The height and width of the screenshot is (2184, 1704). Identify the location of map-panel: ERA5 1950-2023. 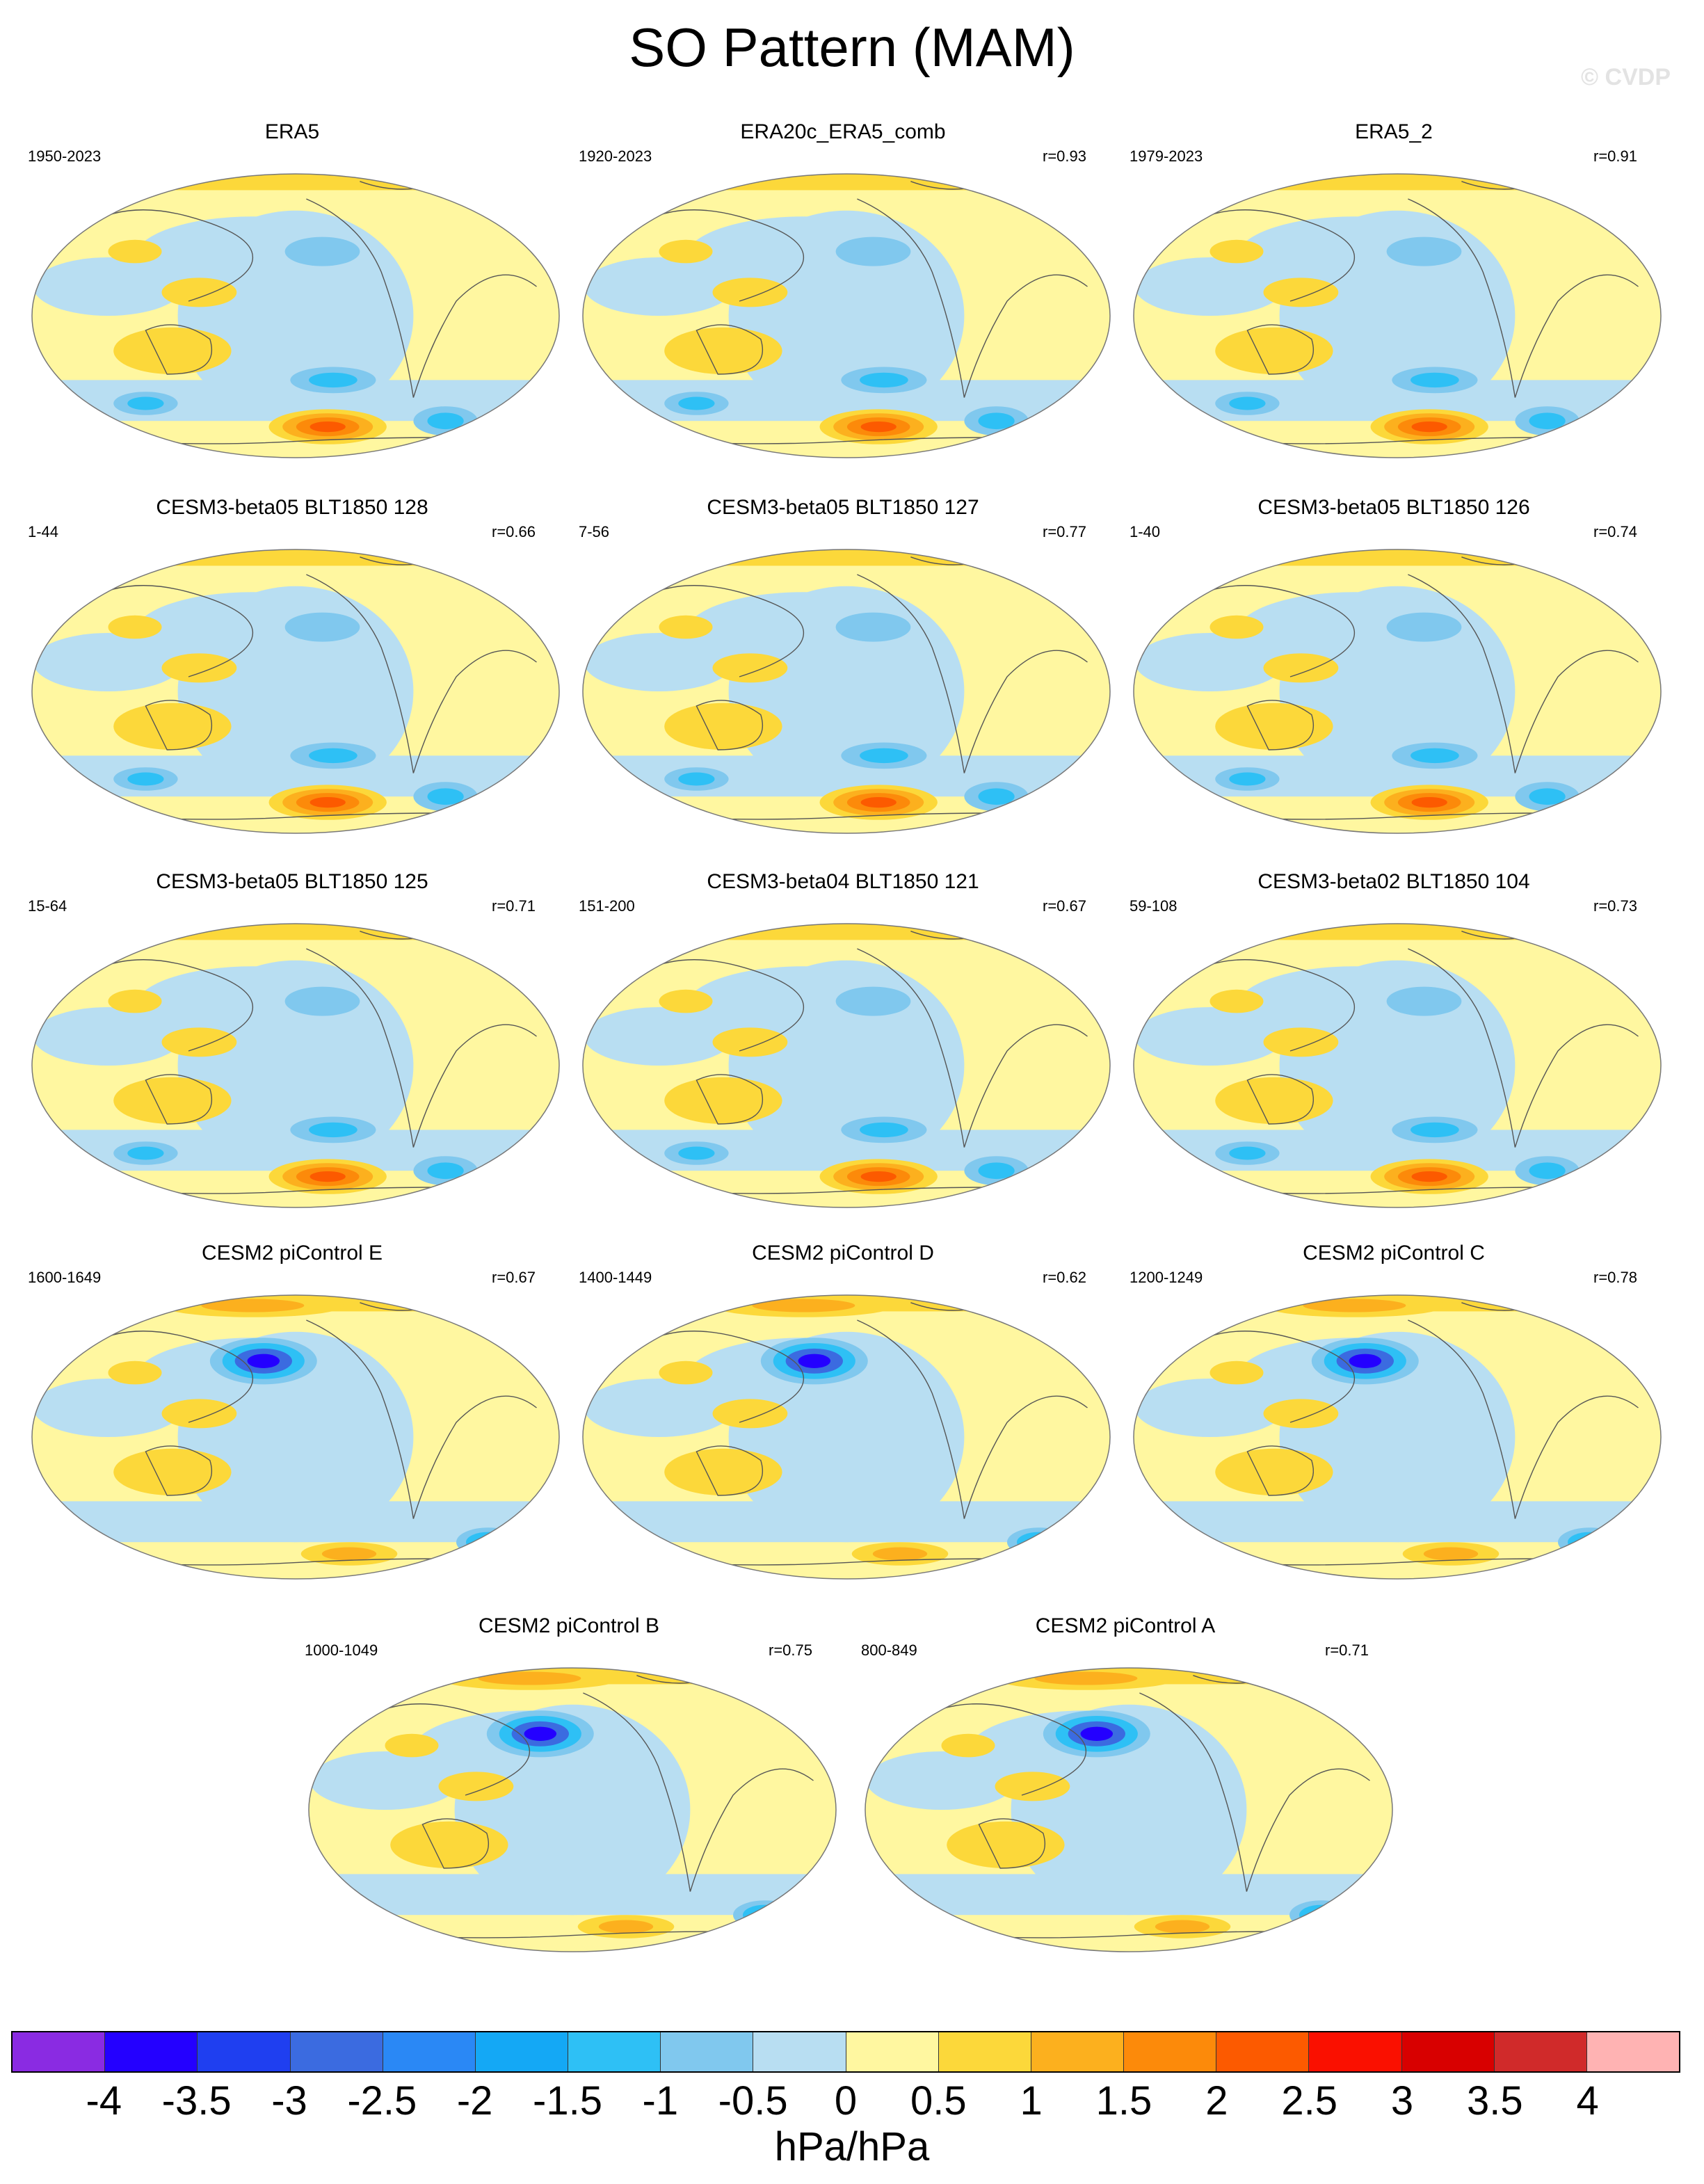
(292, 293).